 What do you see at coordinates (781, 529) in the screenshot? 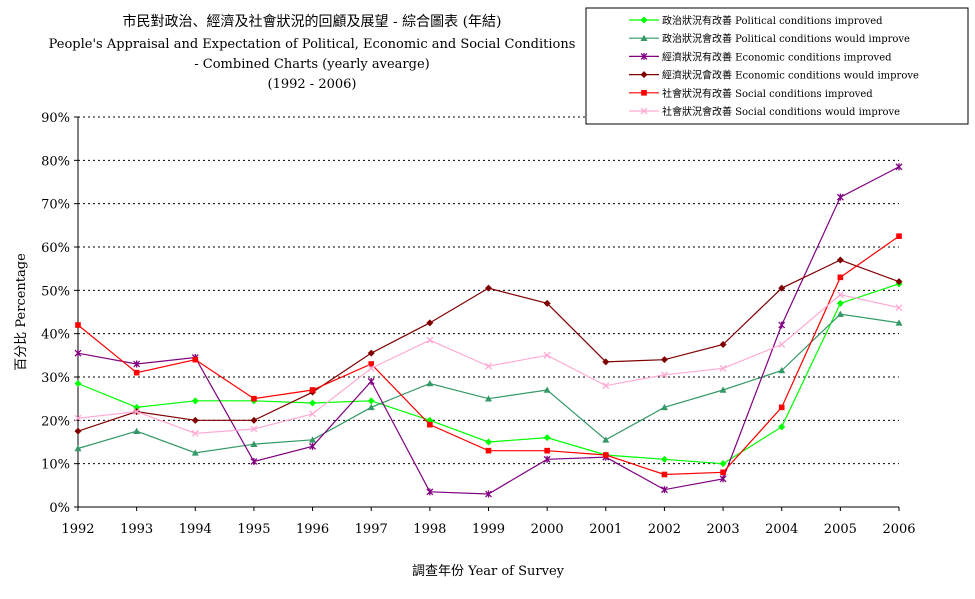
I see `x-tick-label: 2004` at bounding box center [781, 529].